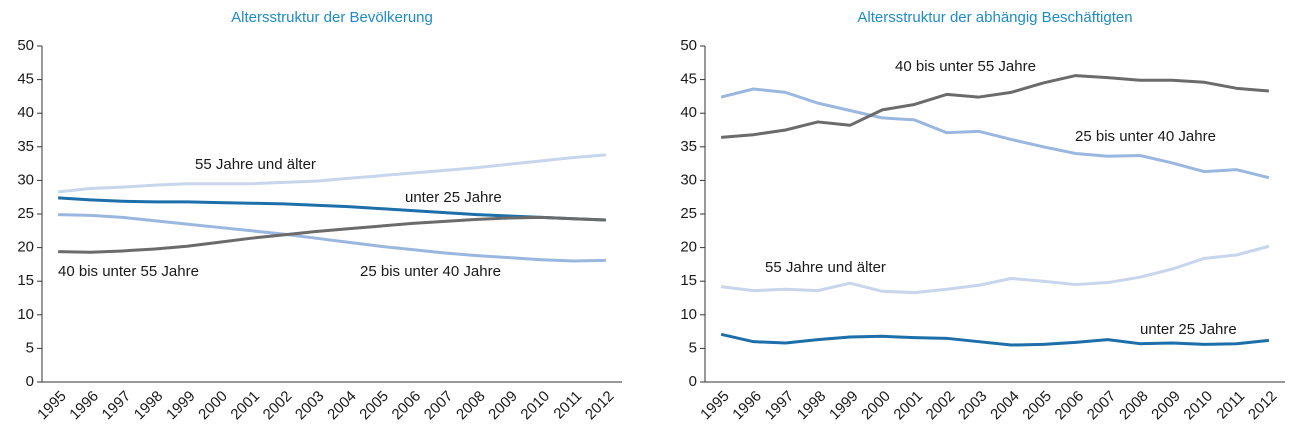 The width and height of the screenshot is (1295, 433). What do you see at coordinates (332, 17) in the screenshot?
I see `chart-title: Altersstruktur der Bevölkerung` at bounding box center [332, 17].